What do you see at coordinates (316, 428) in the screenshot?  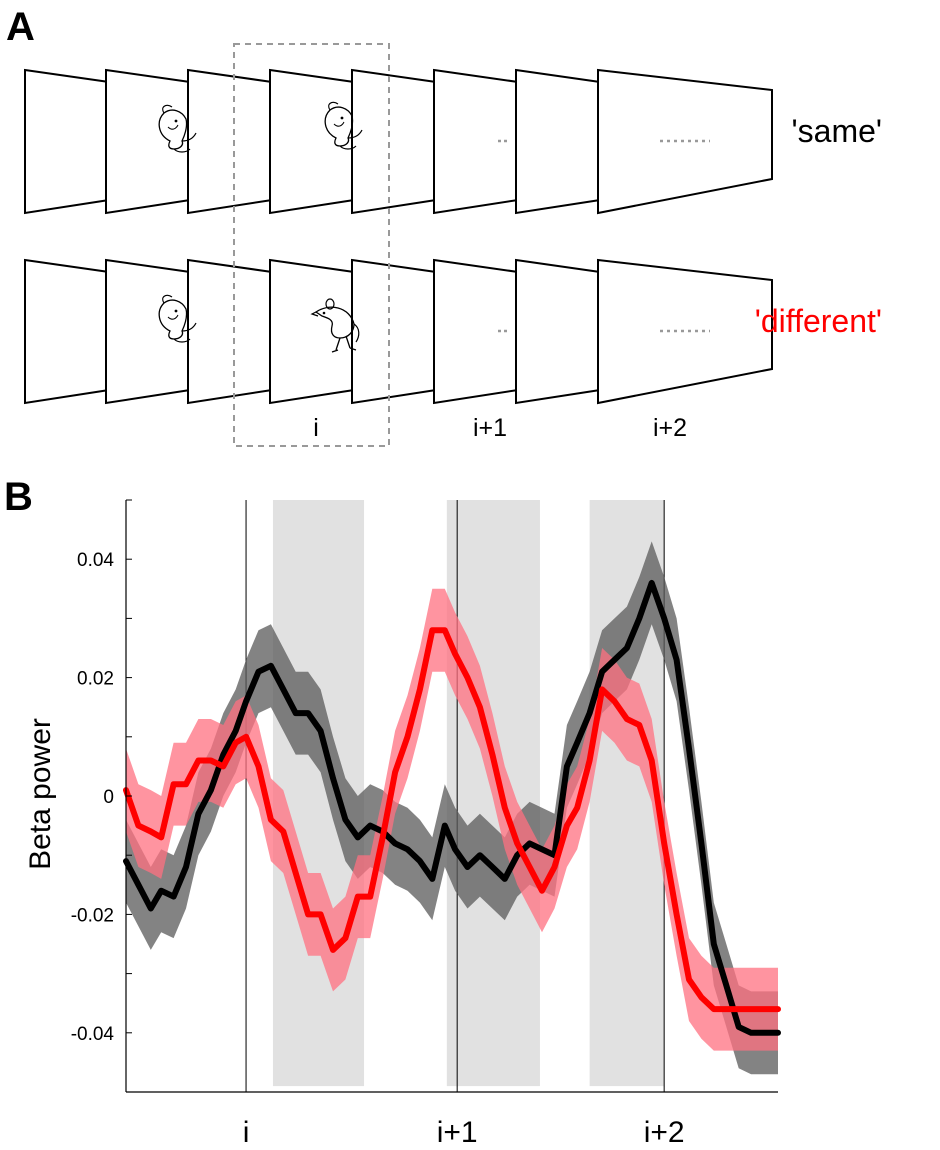 I see `position-label-i: i` at bounding box center [316, 428].